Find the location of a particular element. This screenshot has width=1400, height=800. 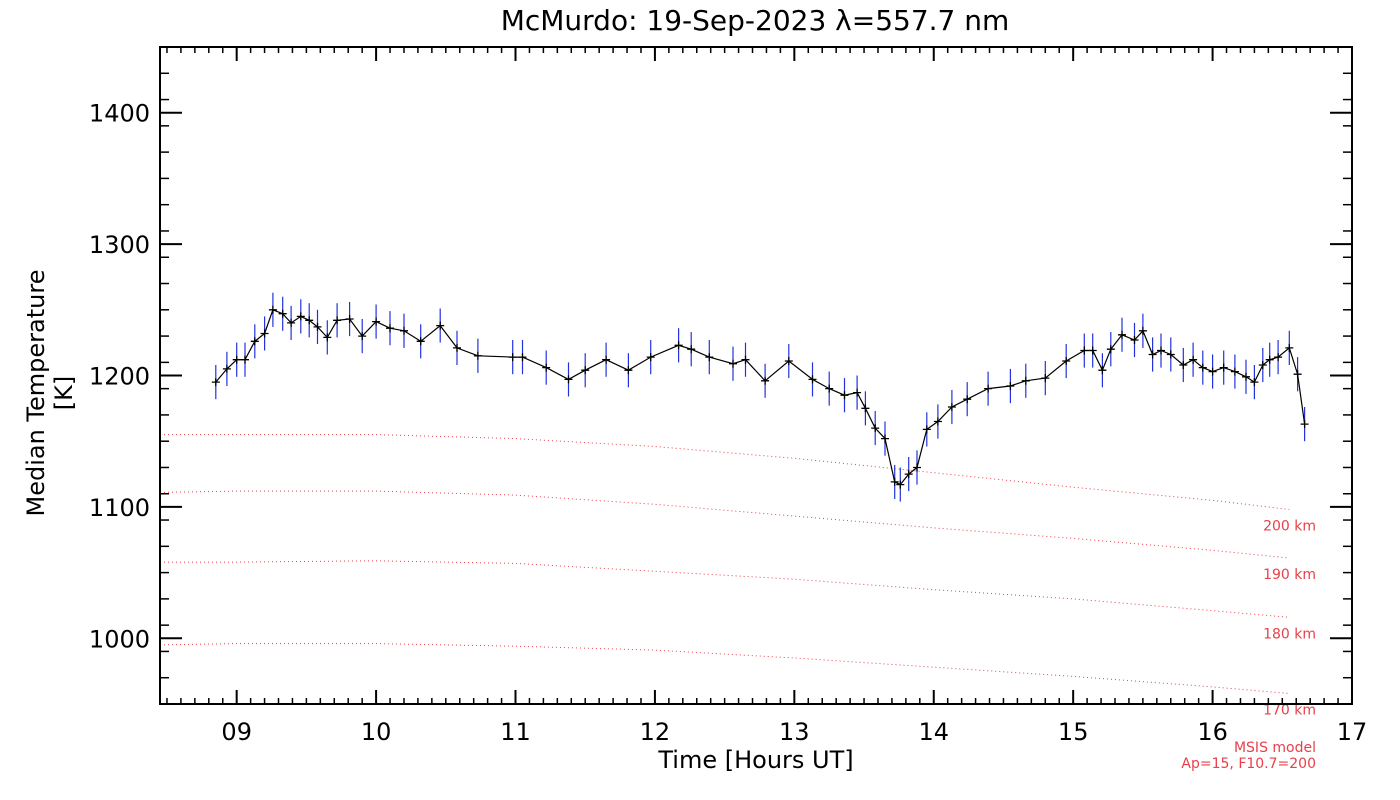

x-tick-label: 17 is located at coordinates (1352, 732).